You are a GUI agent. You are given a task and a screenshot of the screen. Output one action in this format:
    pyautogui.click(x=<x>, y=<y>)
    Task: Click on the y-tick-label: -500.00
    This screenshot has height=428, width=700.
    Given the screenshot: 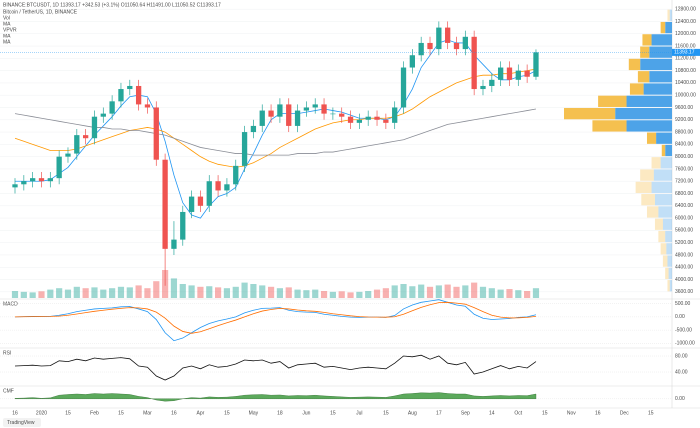 What is the action you would take?
    pyautogui.click(x=683, y=330)
    